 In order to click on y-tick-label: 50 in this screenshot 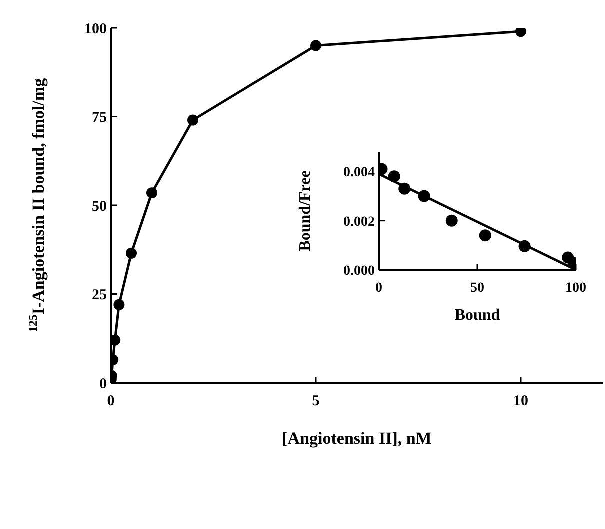, I will do `click(99, 206)`.